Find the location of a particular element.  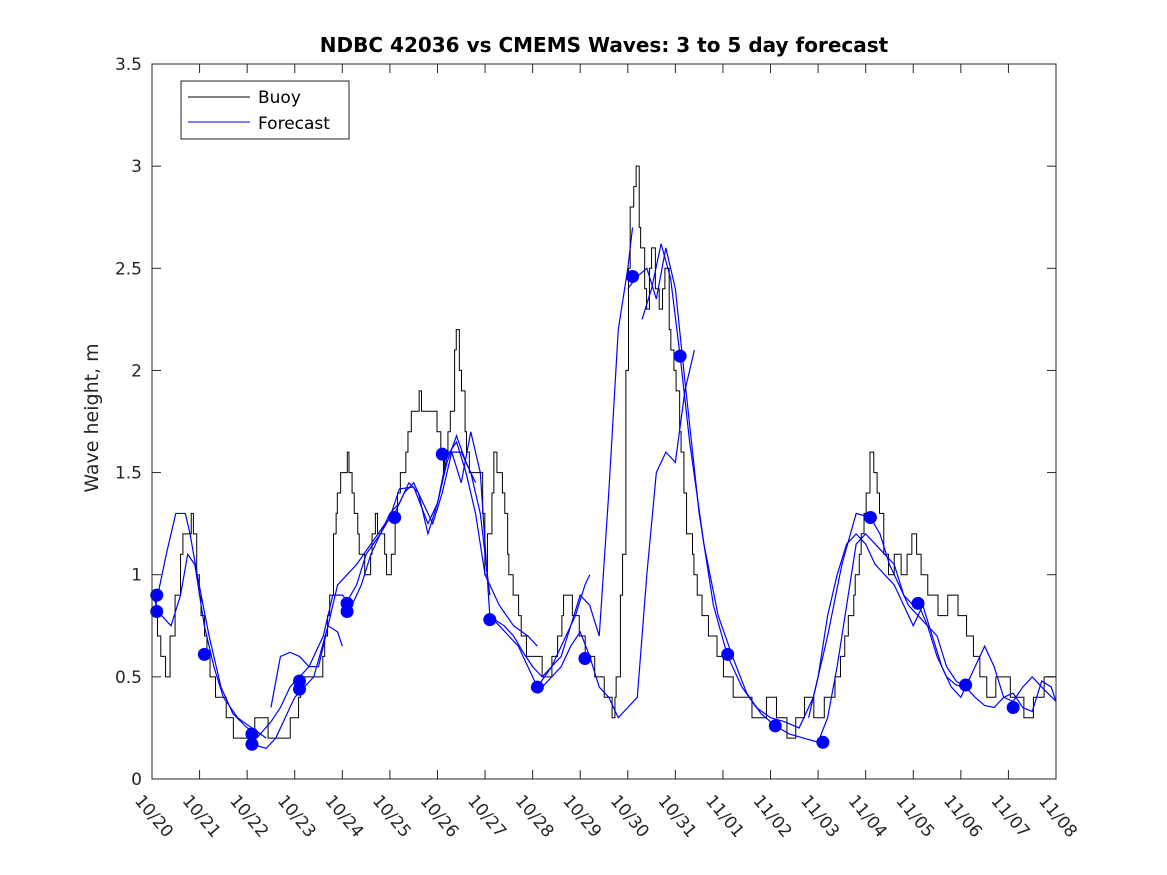

y-tick-label: 3.5 is located at coordinates (128, 65).